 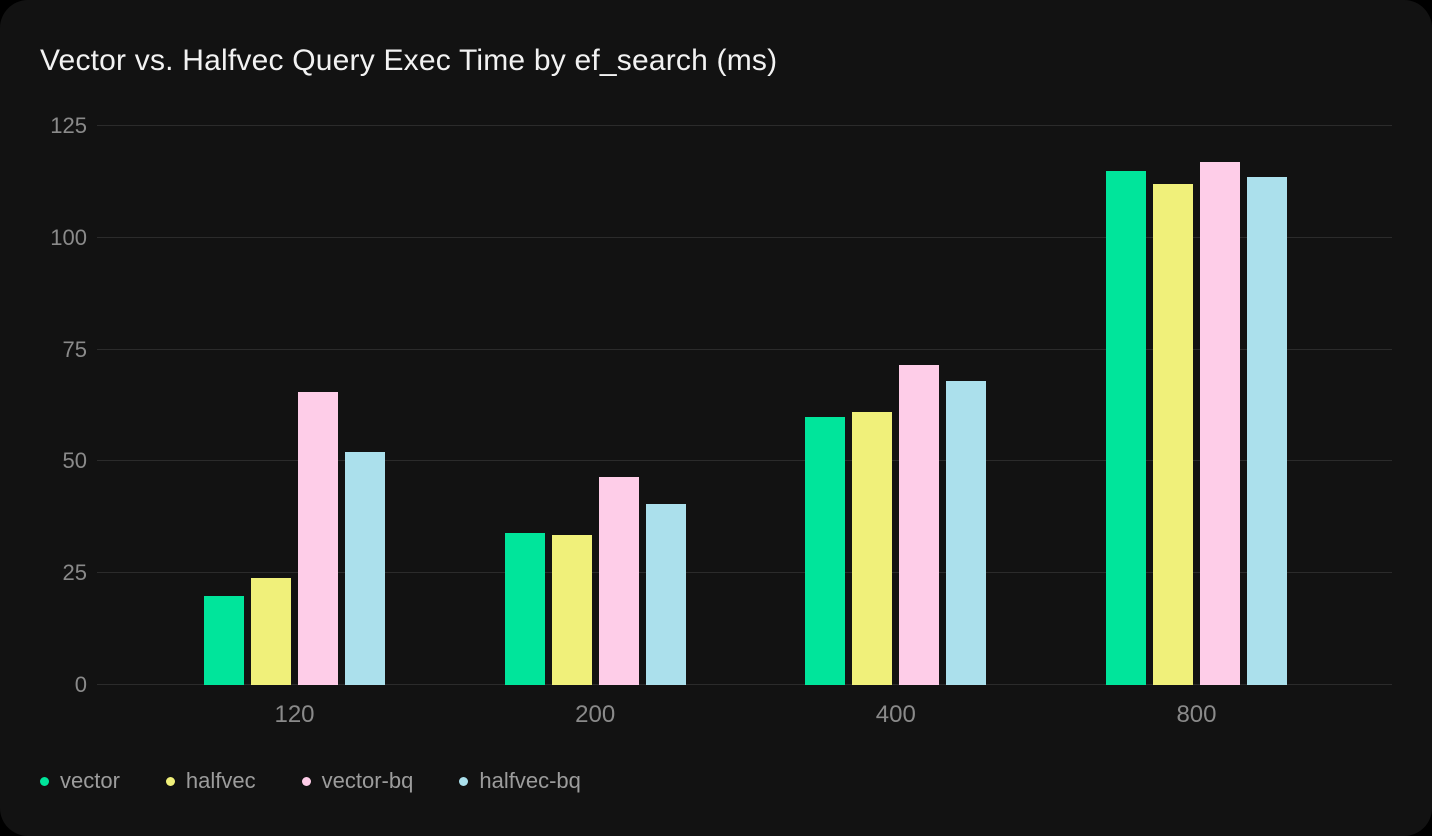 What do you see at coordinates (74, 349) in the screenshot?
I see `y-tick-label-75: 75` at bounding box center [74, 349].